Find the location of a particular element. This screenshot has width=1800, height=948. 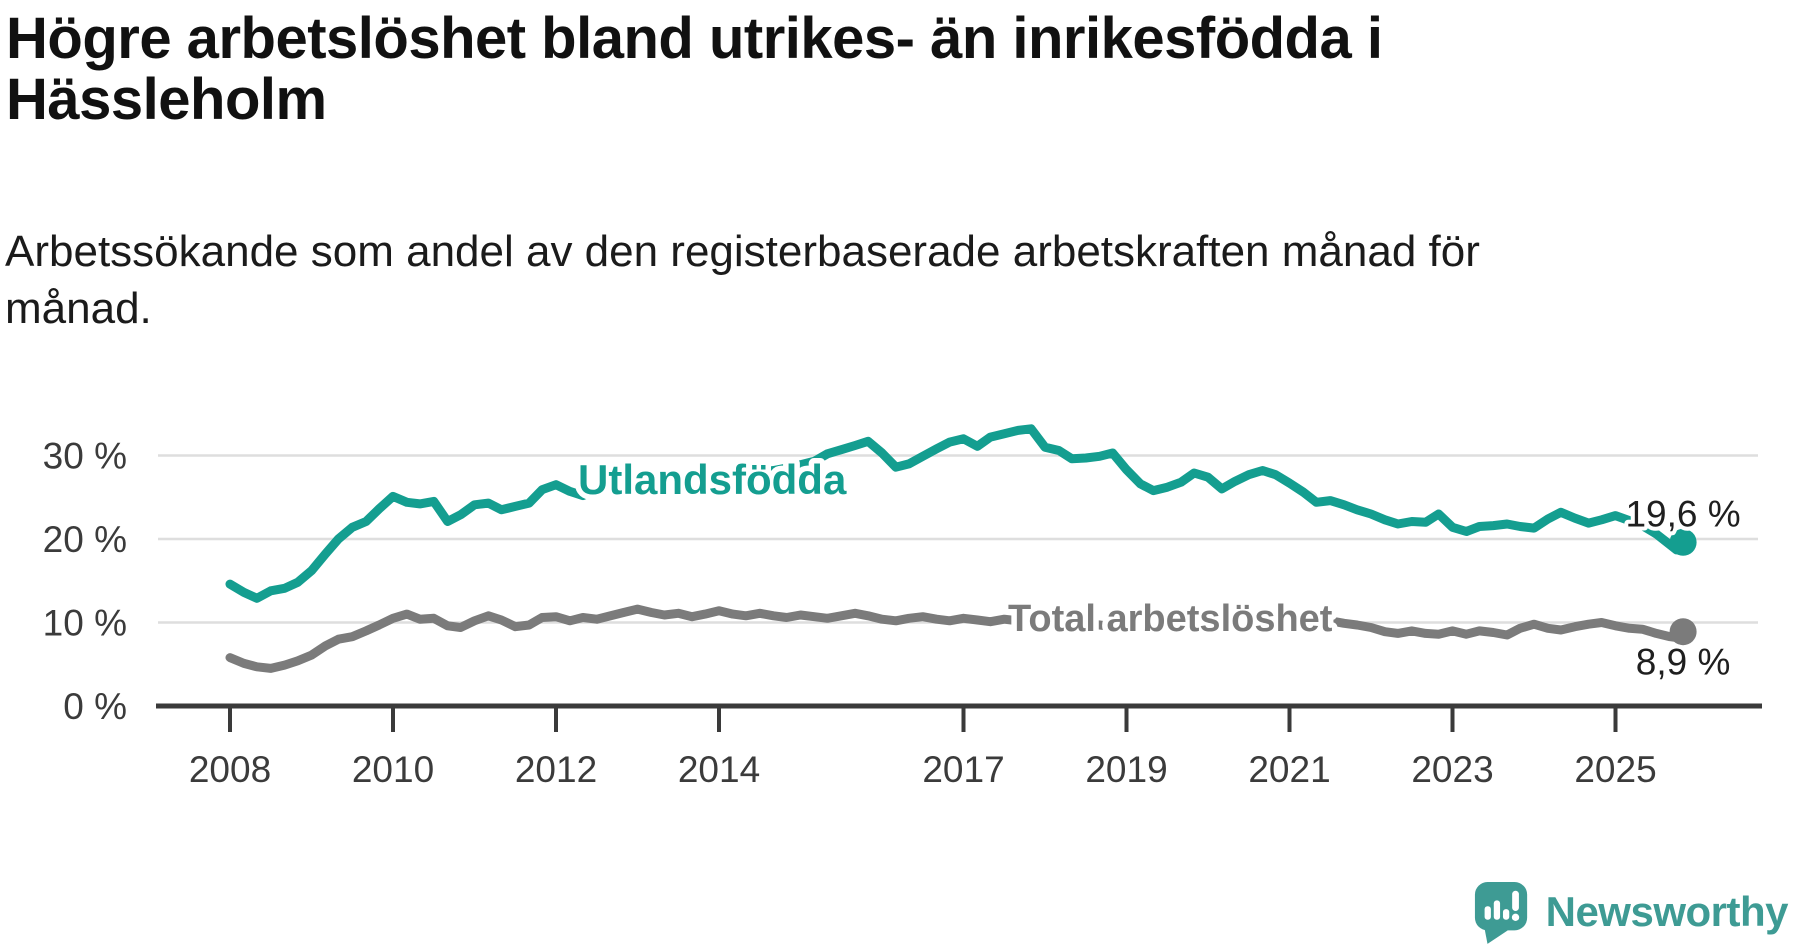

subtitle-line-2: månad. is located at coordinates (78, 308).